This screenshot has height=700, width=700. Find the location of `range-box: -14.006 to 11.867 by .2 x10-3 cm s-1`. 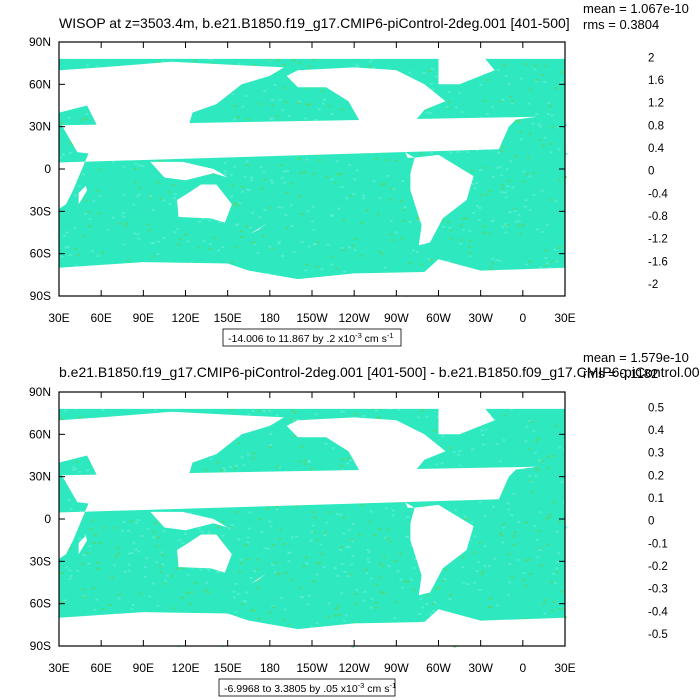

range-box: -14.006 to 11.867 by .2 x10-3 cm s-1 is located at coordinates (312, 337).